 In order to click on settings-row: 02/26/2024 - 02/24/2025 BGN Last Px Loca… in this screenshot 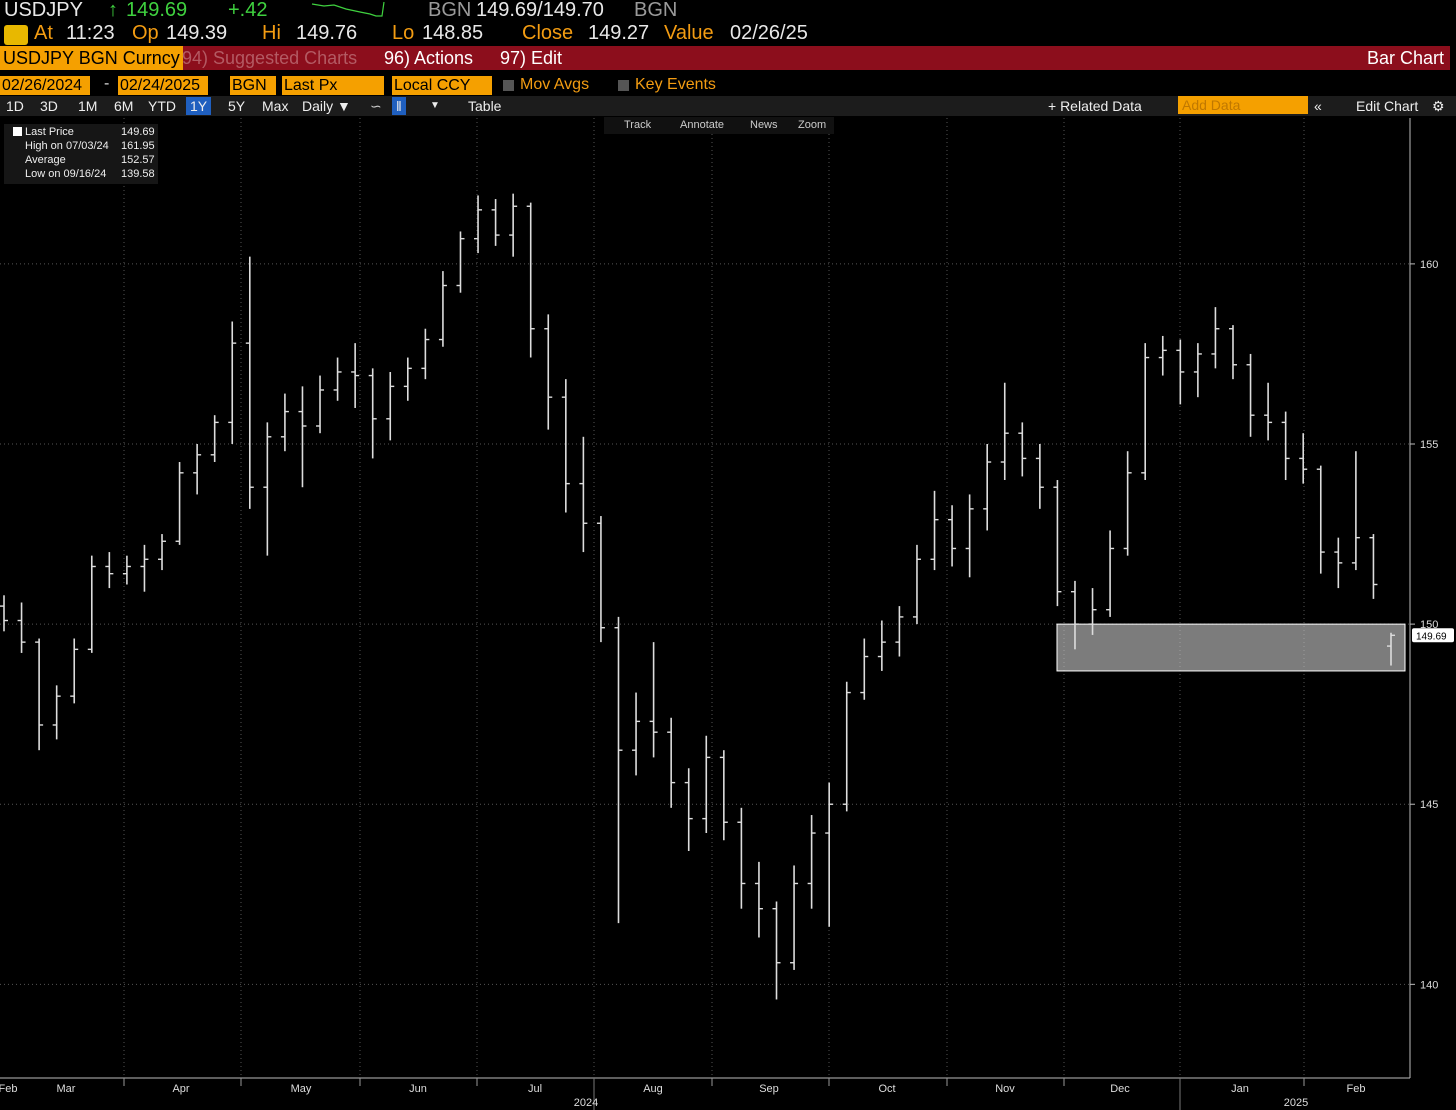, I will do `click(728, 85)`.